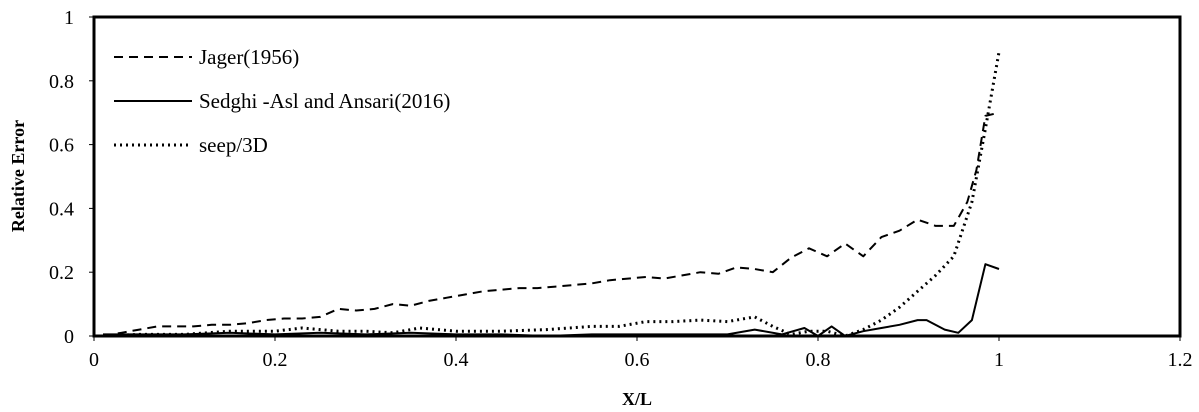 The image size is (1199, 412). What do you see at coordinates (1180, 360) in the screenshot?
I see `x-tick-label: 1.2` at bounding box center [1180, 360].